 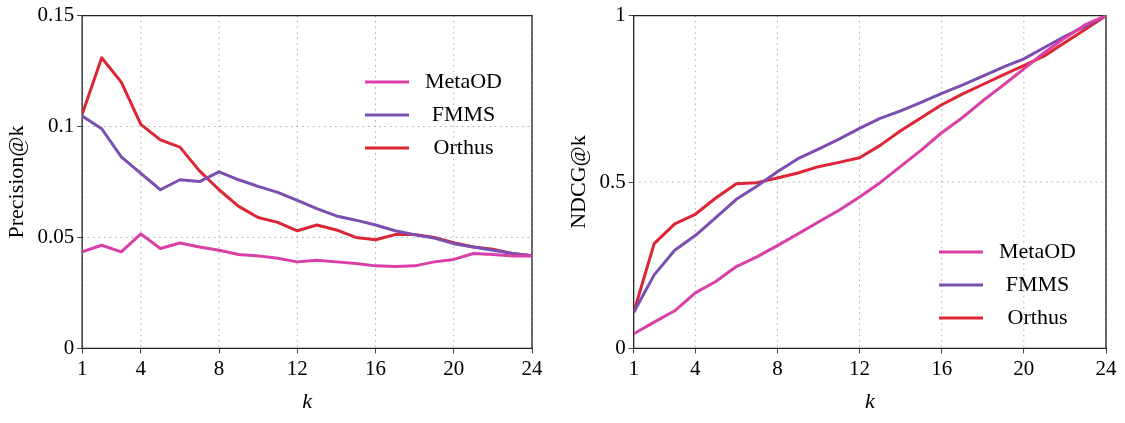 I want to click on y-tick-label: 0.1, so click(x=61, y=125).